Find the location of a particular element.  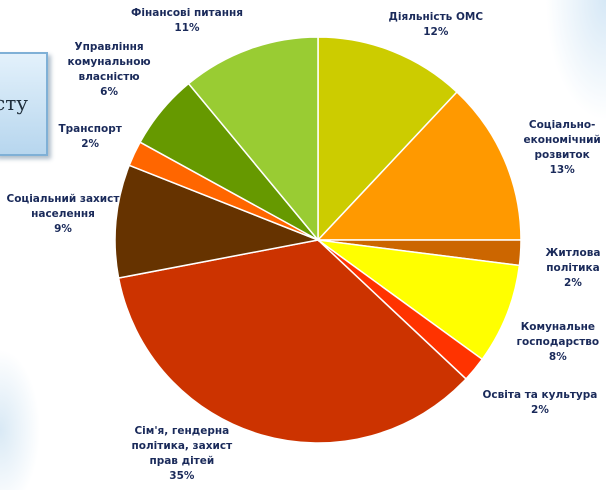

slice-label-percent: 12% is located at coordinates (436, 32).